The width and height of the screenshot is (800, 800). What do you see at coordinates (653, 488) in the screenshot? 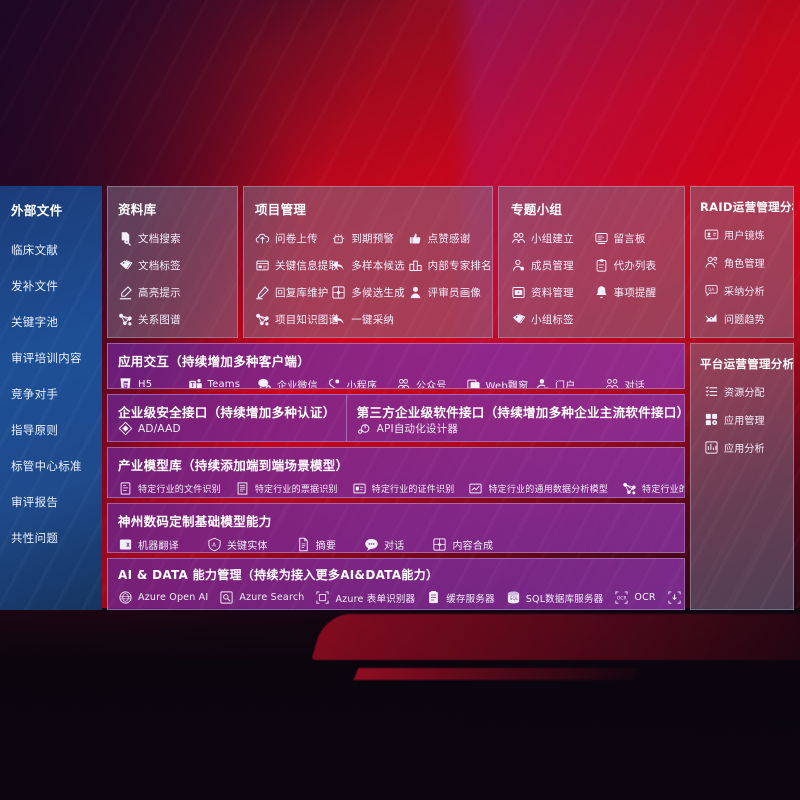
I see `item-knowledge-graph-model: 特定行业的通用知识图谱模型` at bounding box center [653, 488].